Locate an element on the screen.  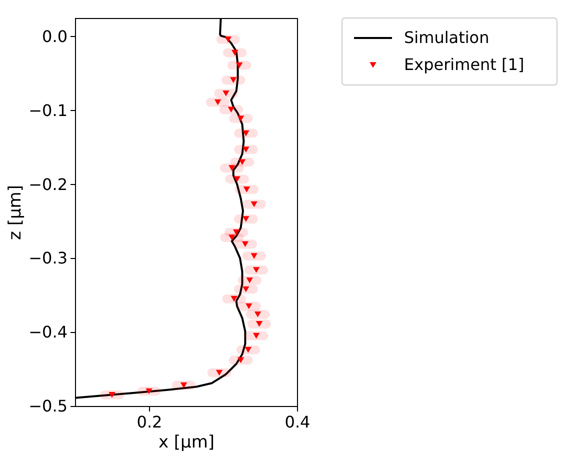
x-tick-label: 0.2 is located at coordinates (149, 422).